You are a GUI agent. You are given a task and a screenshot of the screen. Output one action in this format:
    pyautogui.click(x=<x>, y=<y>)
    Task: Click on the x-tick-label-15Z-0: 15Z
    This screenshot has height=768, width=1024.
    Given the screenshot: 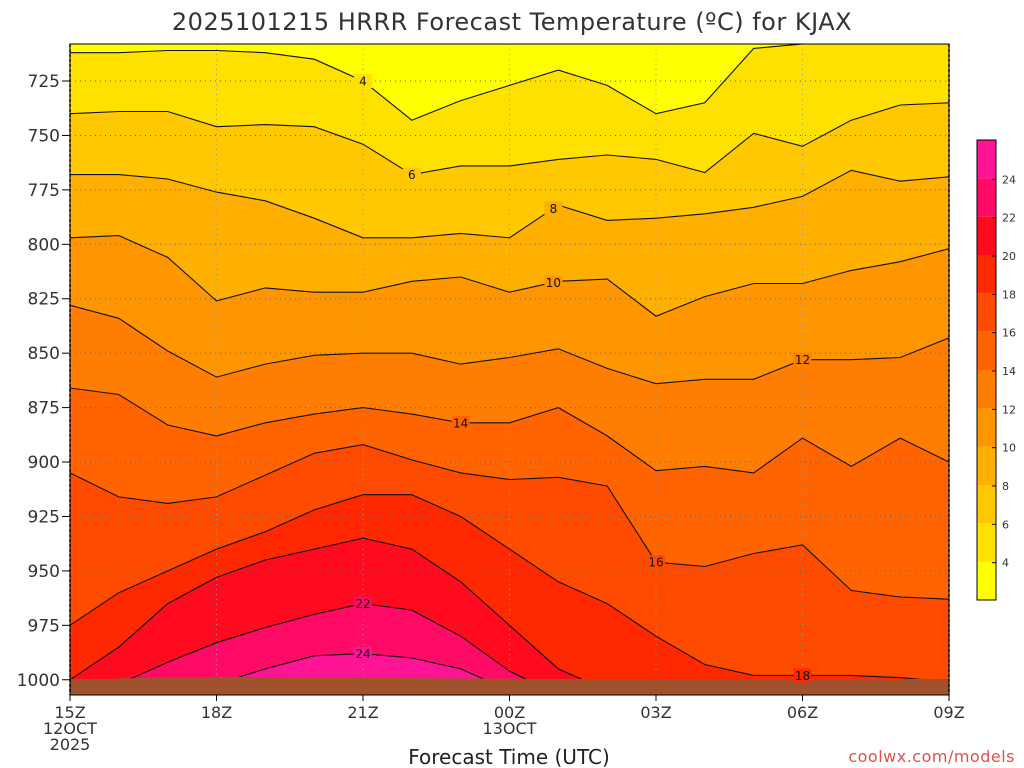 What is the action you would take?
    pyautogui.click(x=69, y=712)
    